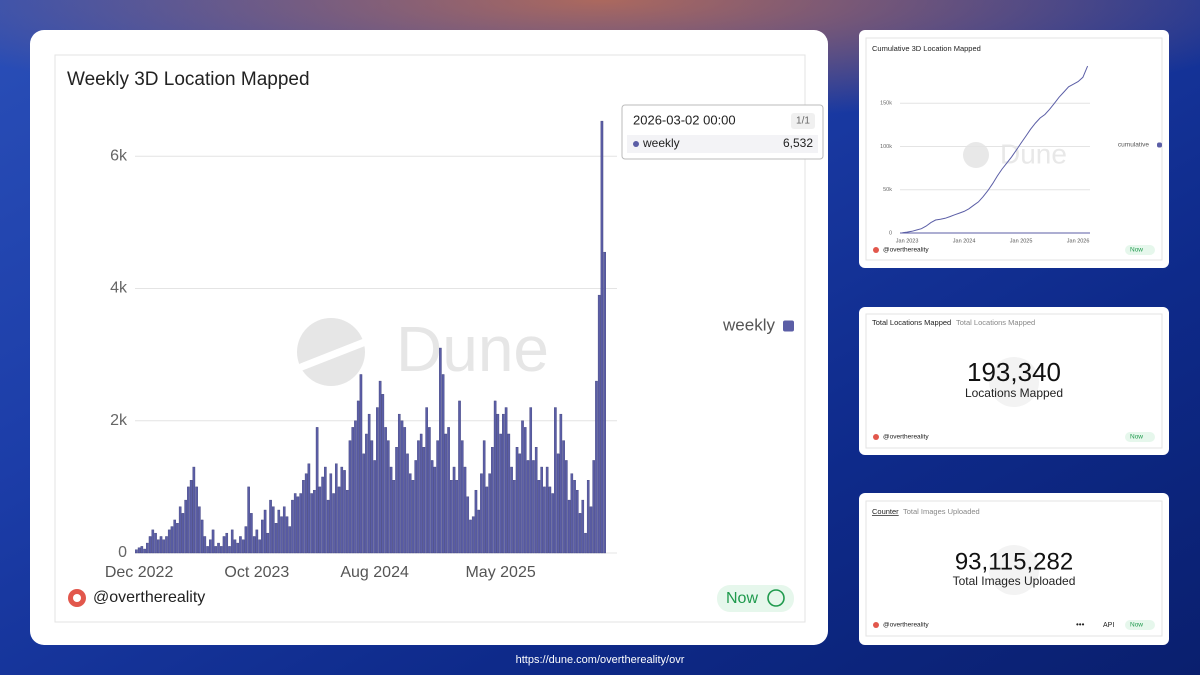 This screenshot has height=675, width=1200. I want to click on watermark-logo-stripe, so click(332, 354).